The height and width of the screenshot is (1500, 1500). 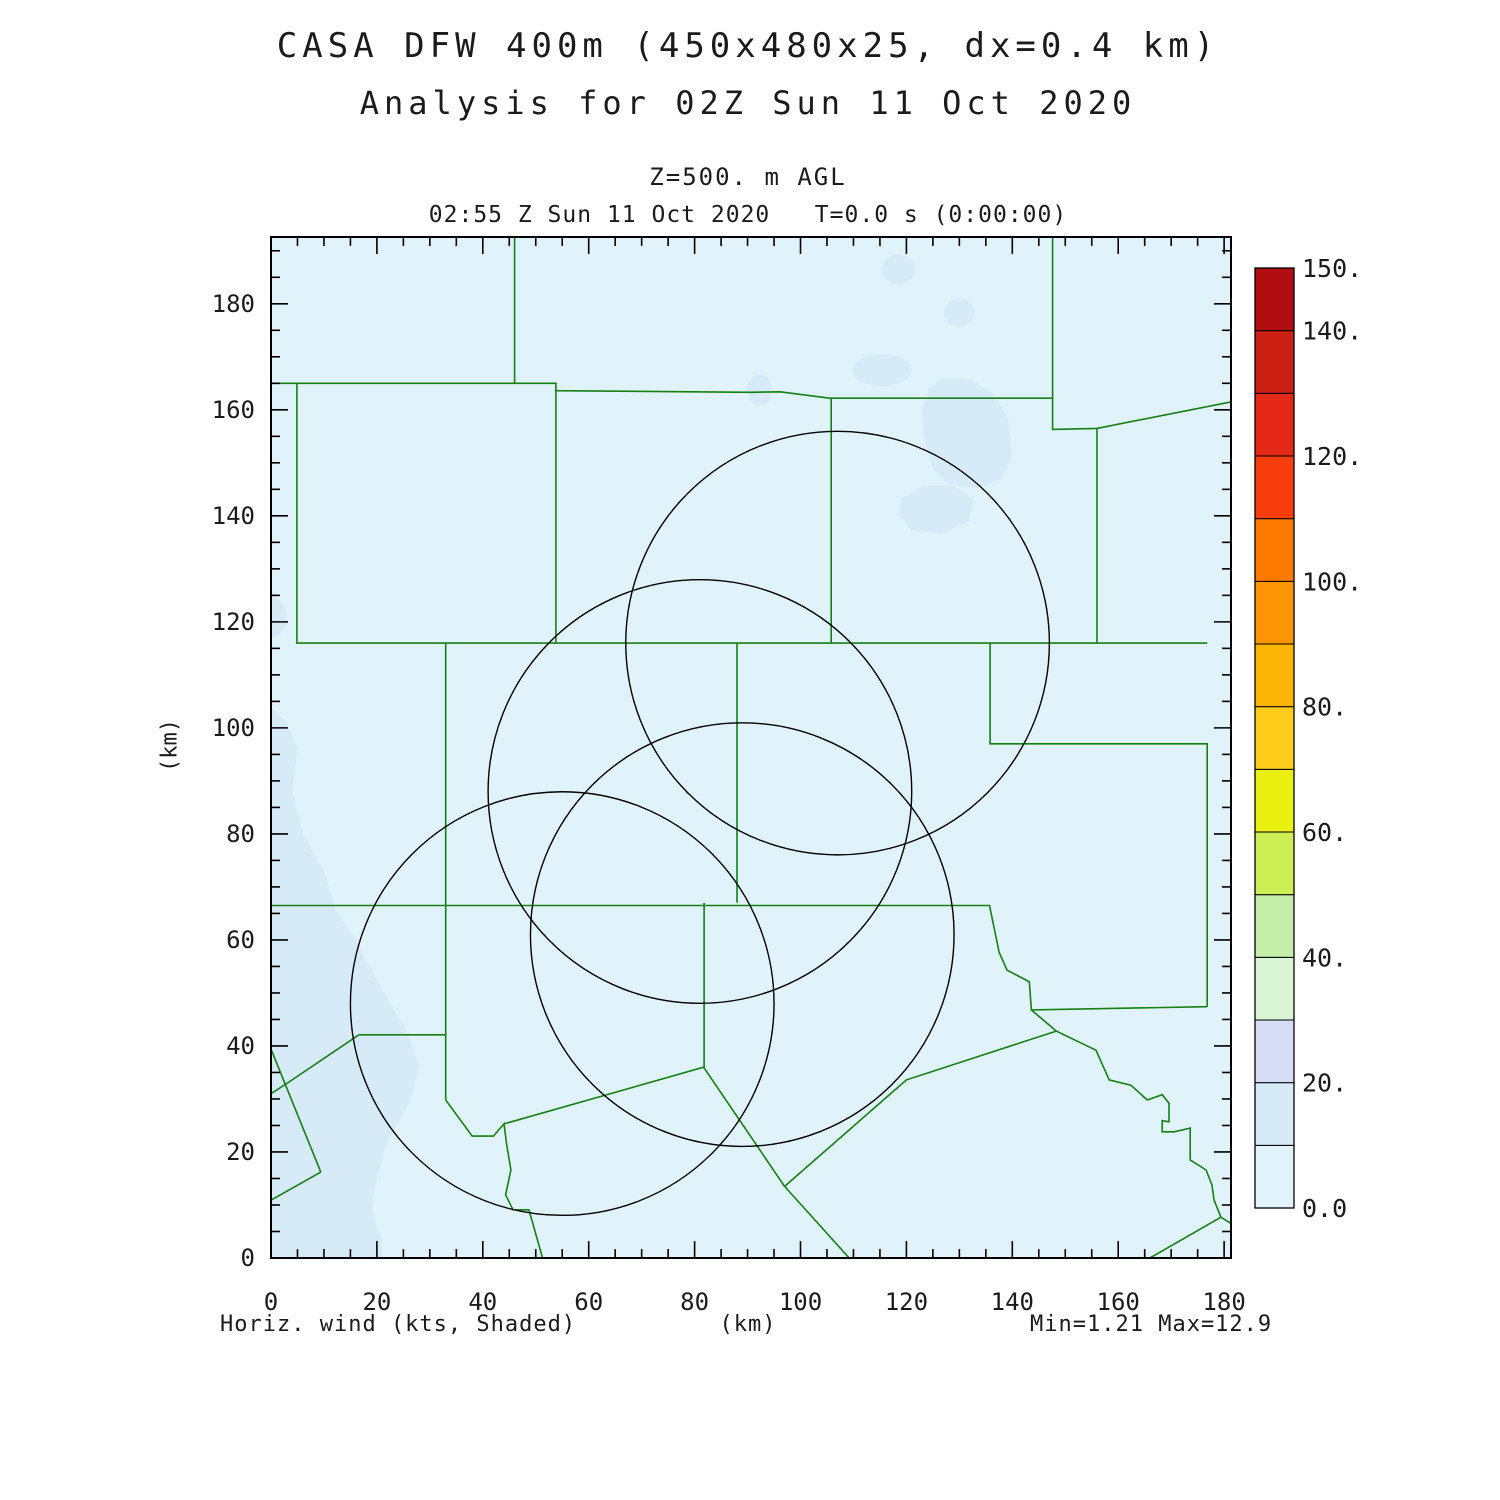 What do you see at coordinates (248, 1258) in the screenshot?
I see `y-tick-label: 0` at bounding box center [248, 1258].